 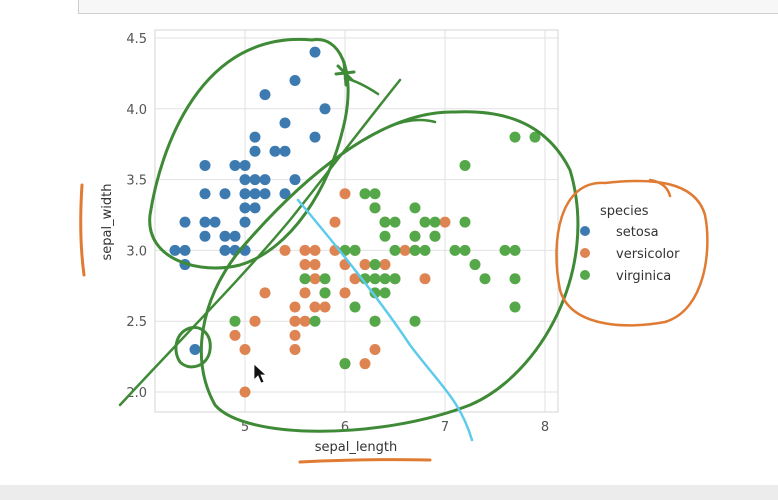 What do you see at coordinates (245, 427) in the screenshot?
I see `x-tick-label: 5` at bounding box center [245, 427].